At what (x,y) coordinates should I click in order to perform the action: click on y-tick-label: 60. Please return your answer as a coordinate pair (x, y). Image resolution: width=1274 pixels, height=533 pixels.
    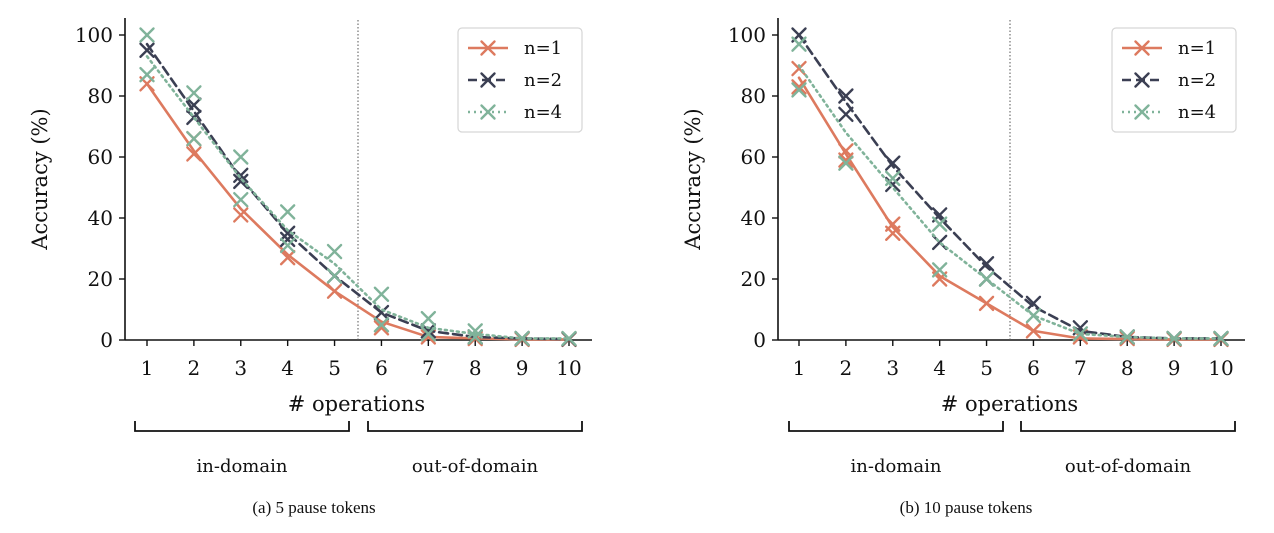
    Looking at the image, I should click on (753, 157).